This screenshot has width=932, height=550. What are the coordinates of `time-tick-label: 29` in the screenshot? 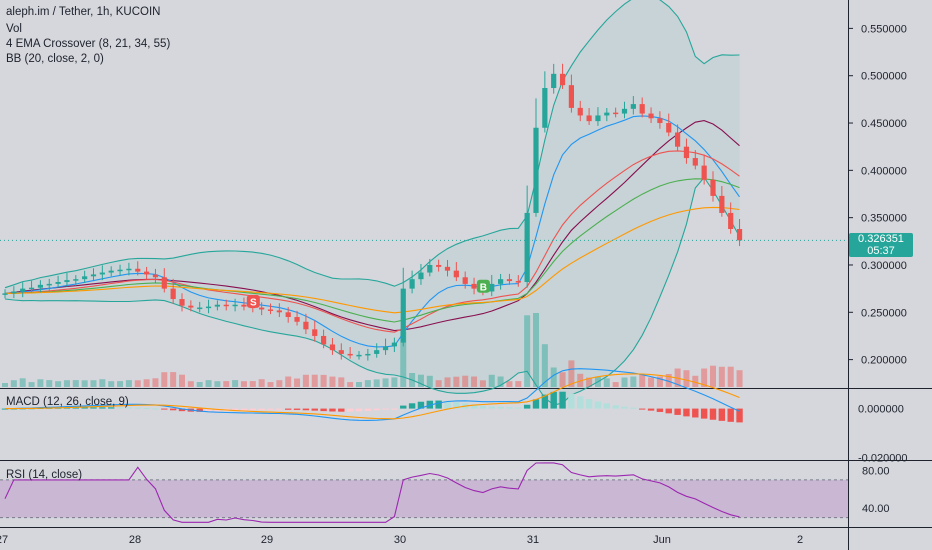 It's located at (267, 540).